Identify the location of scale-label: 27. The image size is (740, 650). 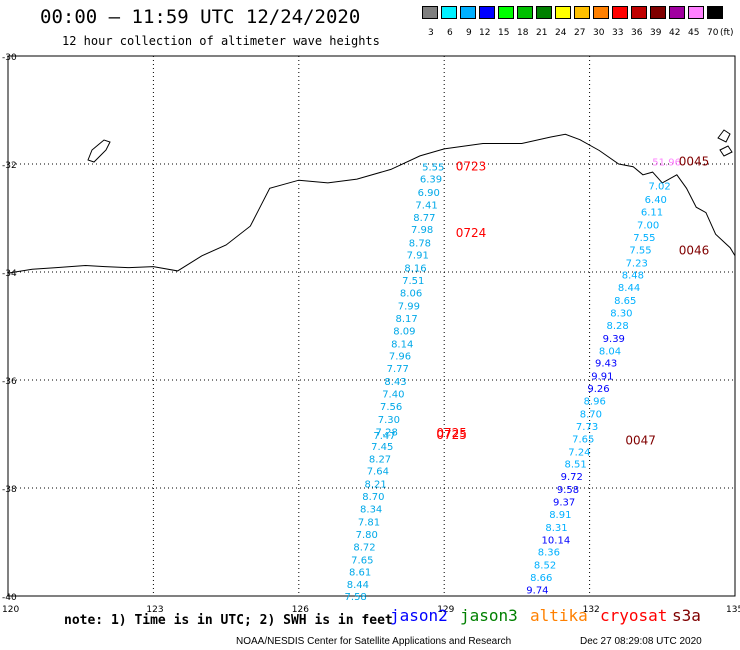
(580, 33).